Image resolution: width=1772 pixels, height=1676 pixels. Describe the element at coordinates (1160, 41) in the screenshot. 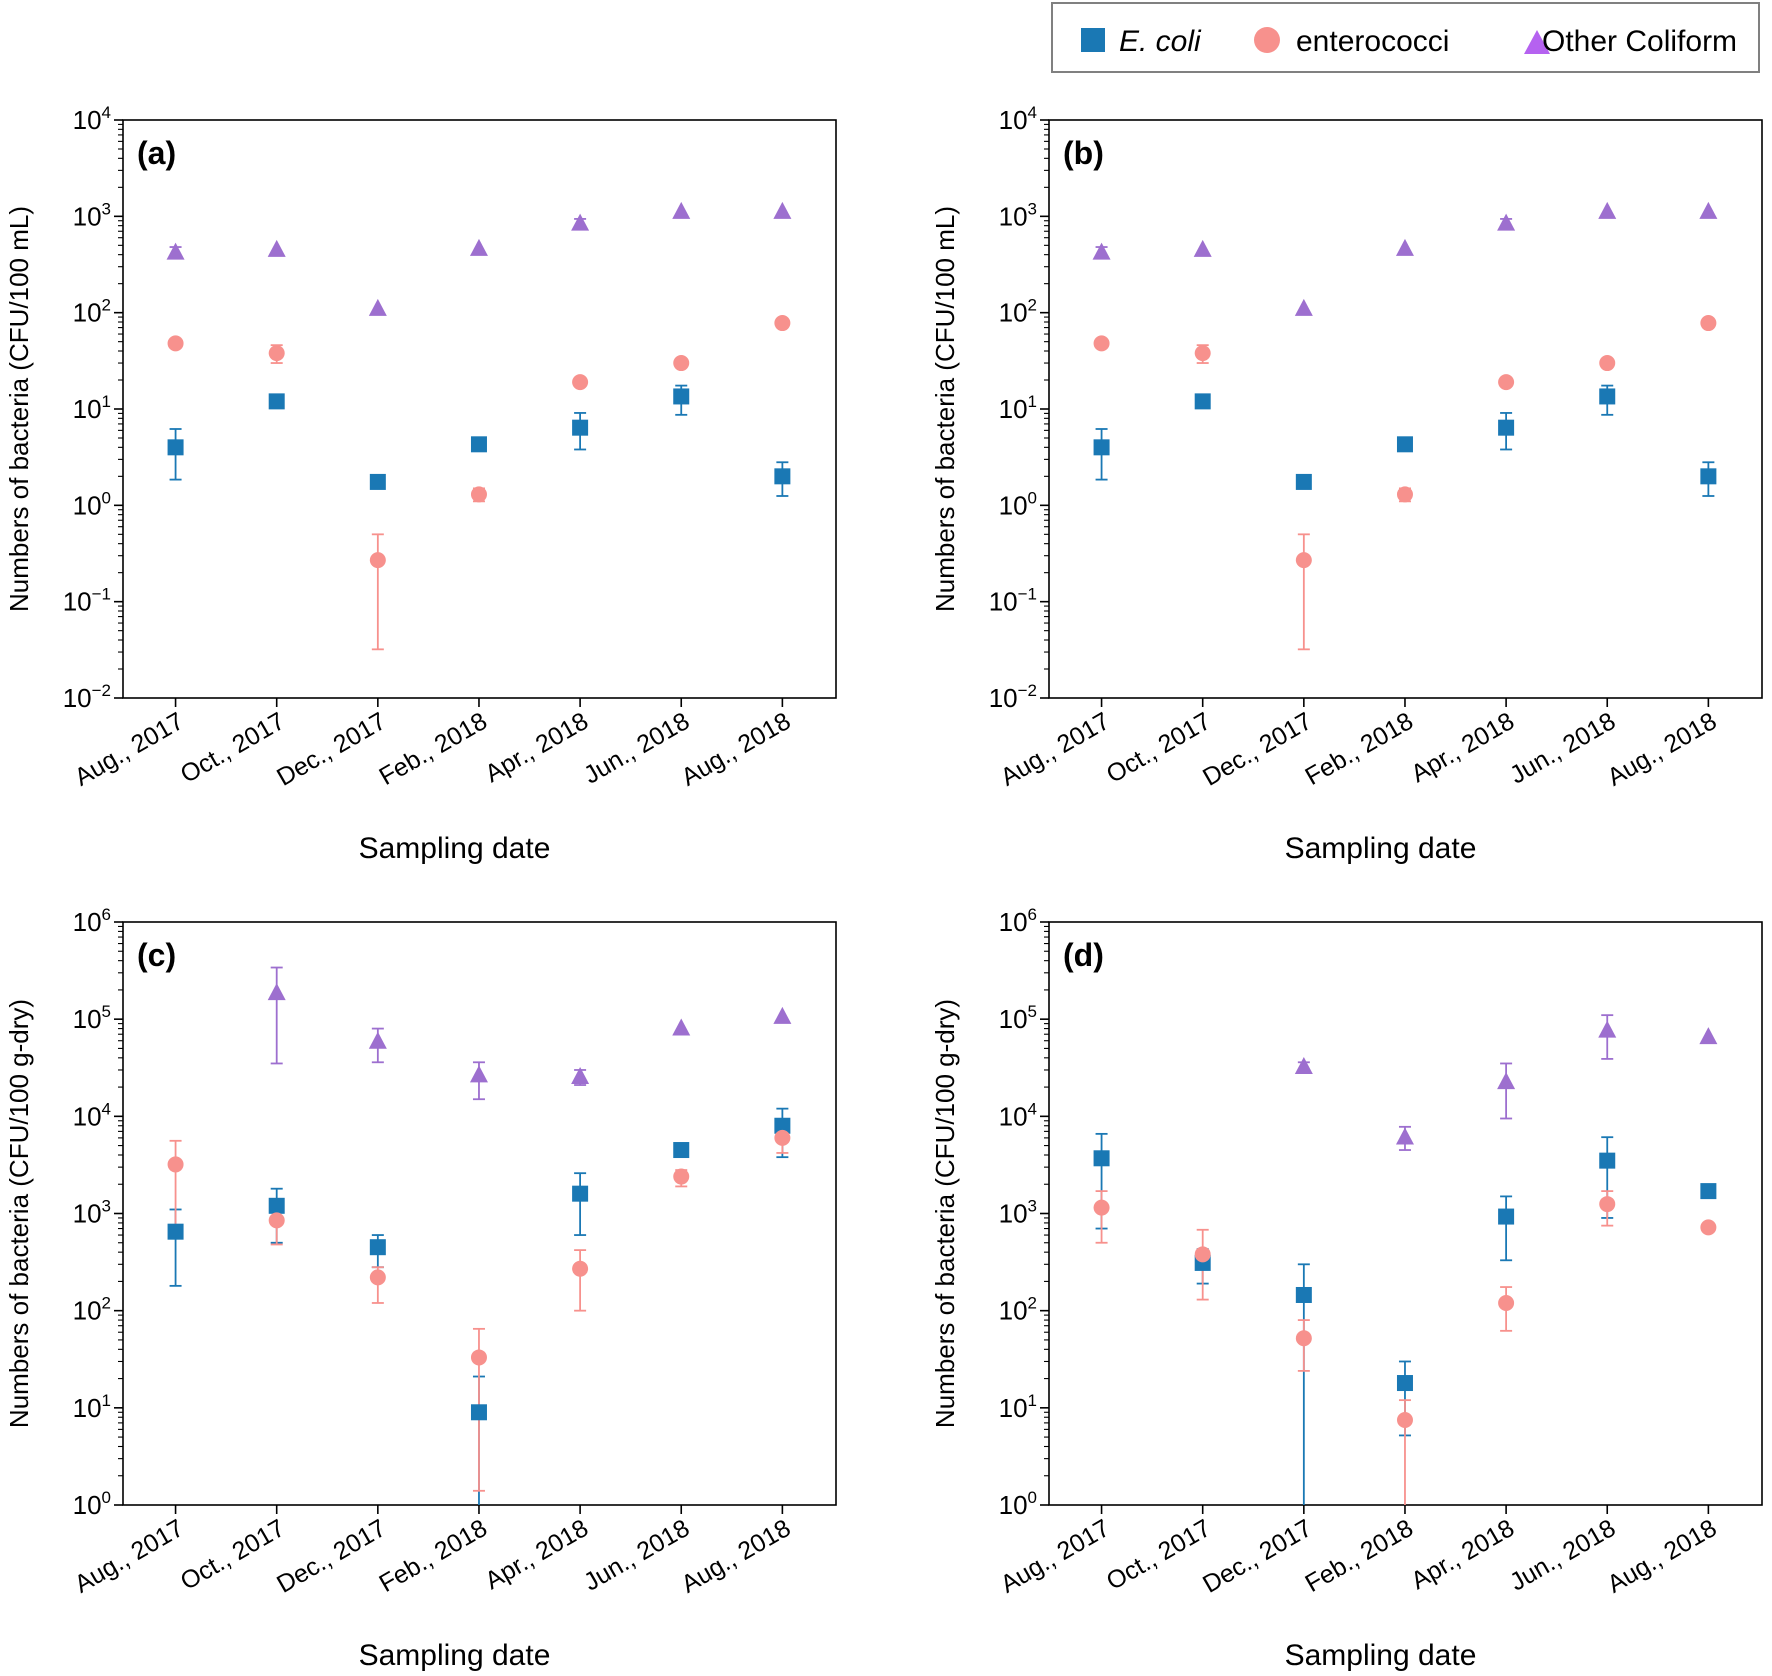

I see `legend-label-ecoli: E. coli` at that location.